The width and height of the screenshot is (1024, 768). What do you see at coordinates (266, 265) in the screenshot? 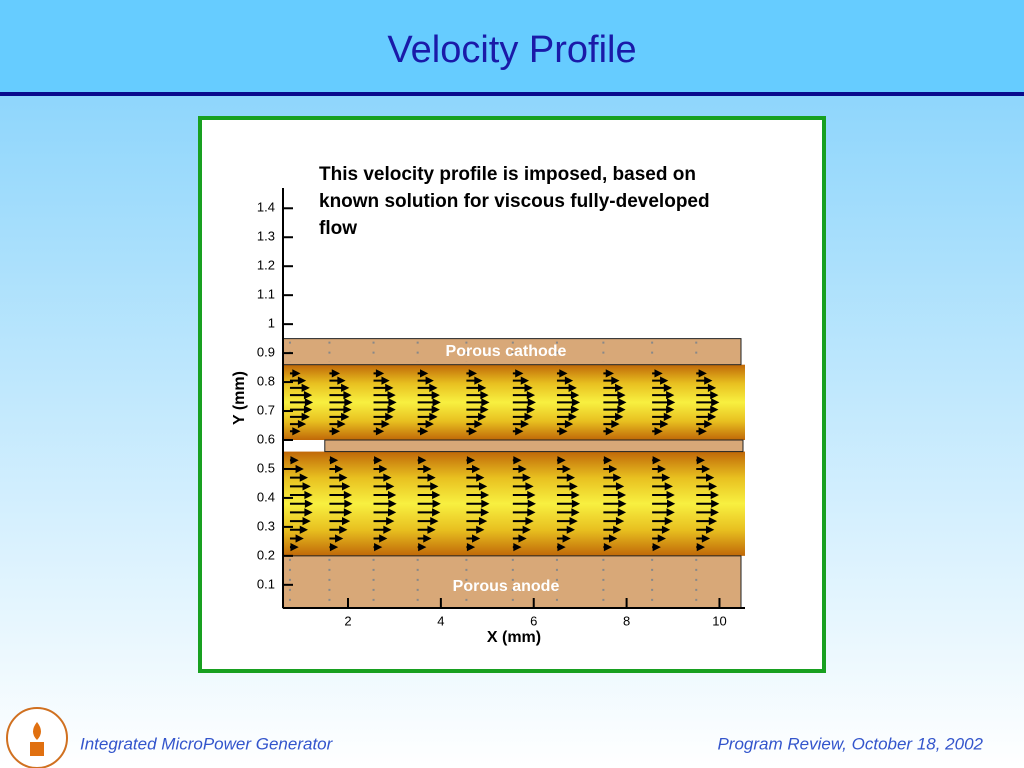
I see `y-tick-label: 1.2` at bounding box center [266, 265].